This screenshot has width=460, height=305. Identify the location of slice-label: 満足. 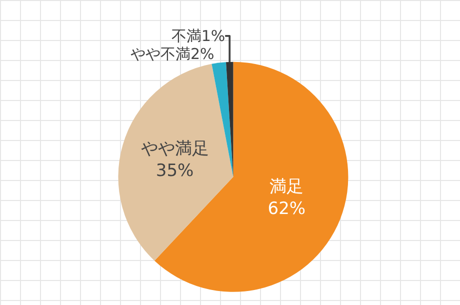
(287, 187).